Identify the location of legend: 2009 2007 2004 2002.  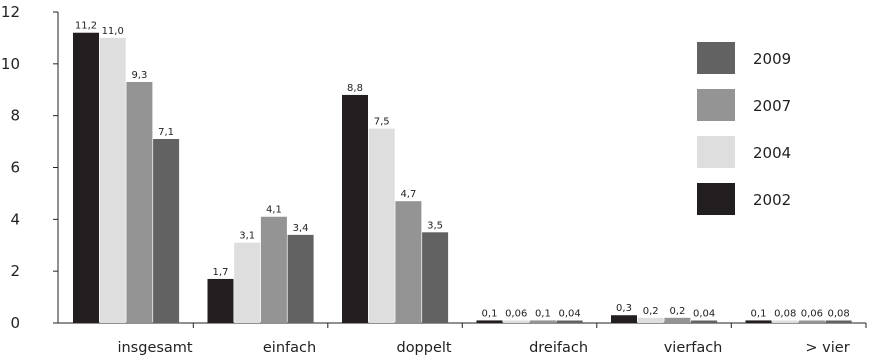
(744, 128).